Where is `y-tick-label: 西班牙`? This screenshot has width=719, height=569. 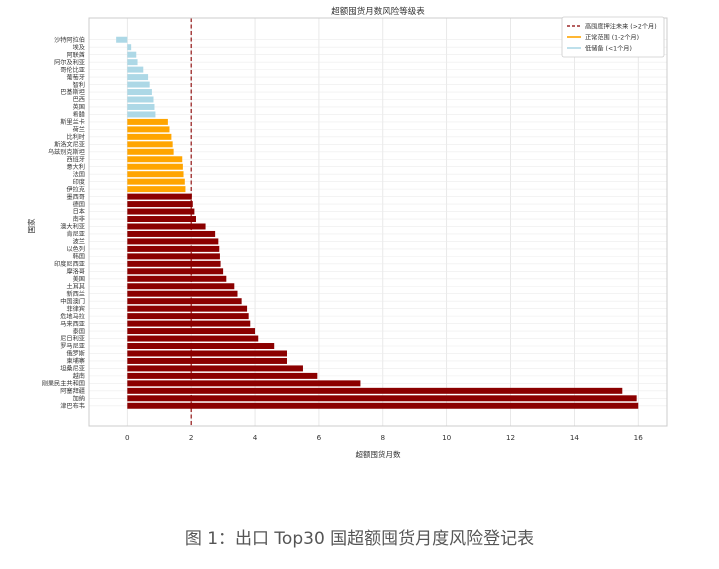 y-tick-label: 西班牙 is located at coordinates (75, 159).